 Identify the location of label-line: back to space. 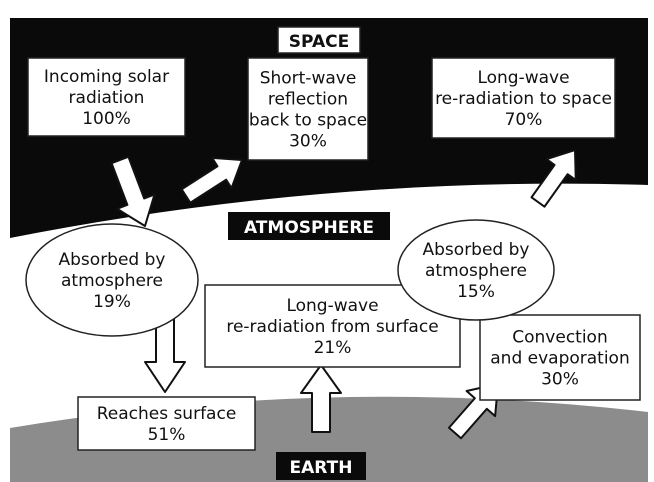
(308, 121).